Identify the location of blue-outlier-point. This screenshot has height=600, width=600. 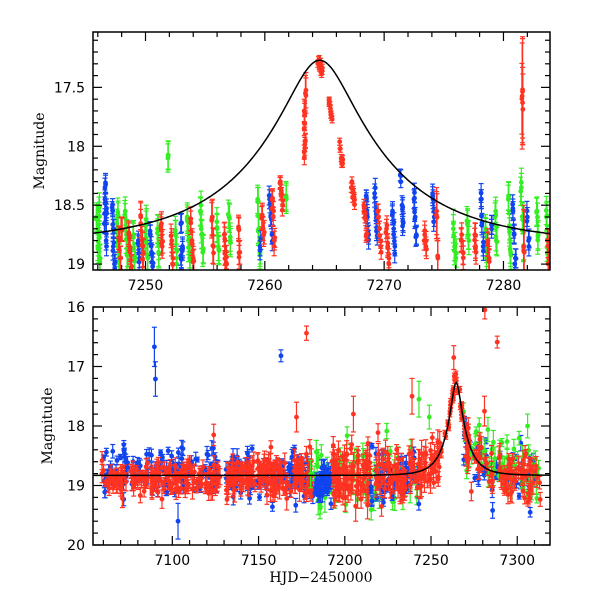
(155, 379).